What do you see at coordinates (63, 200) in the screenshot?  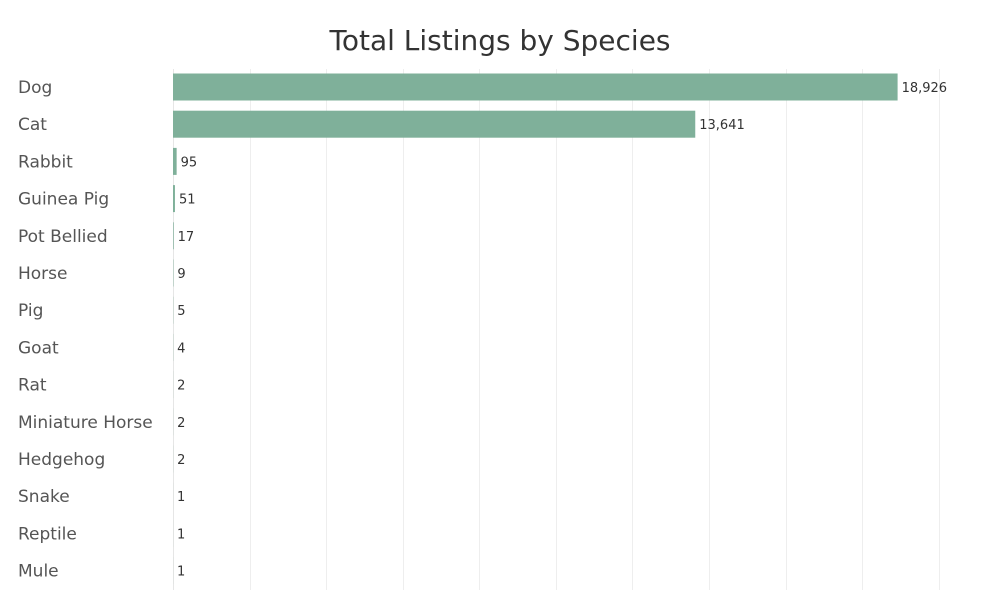 I see `category-label: Guinea Pig` at bounding box center [63, 200].